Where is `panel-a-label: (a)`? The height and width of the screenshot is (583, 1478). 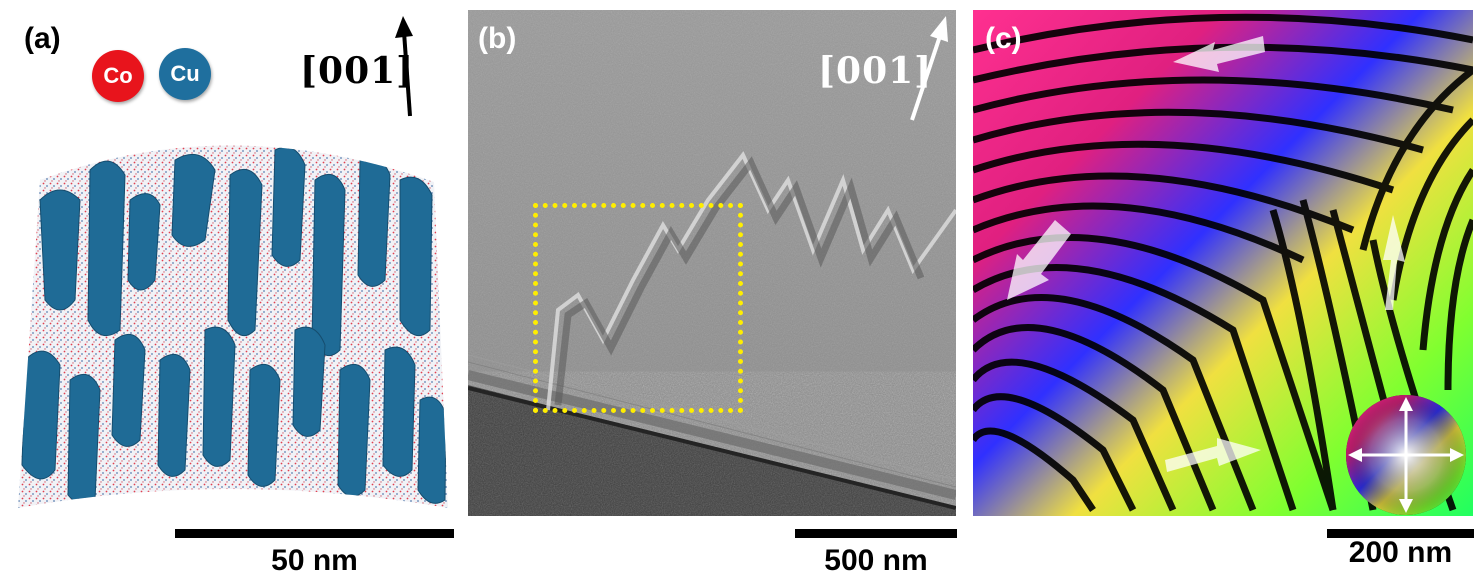
panel-a-label: (a) is located at coordinates (42, 38).